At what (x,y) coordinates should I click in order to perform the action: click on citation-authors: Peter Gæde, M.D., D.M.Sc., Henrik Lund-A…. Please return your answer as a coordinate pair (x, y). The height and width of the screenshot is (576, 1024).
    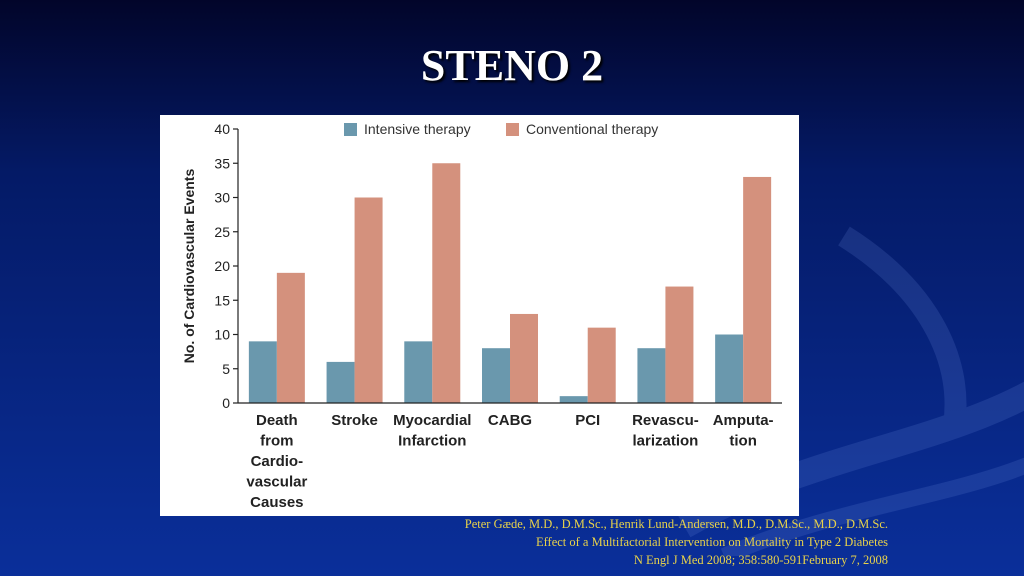
    Looking at the image, I should click on (676, 524).